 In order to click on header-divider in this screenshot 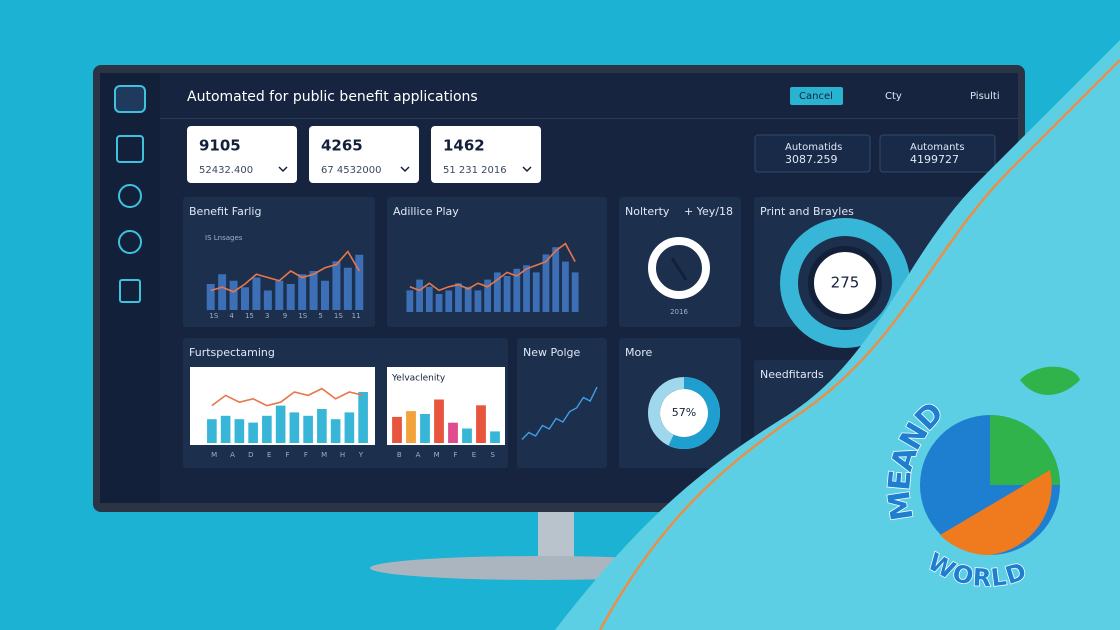, I will do `click(589, 118)`.